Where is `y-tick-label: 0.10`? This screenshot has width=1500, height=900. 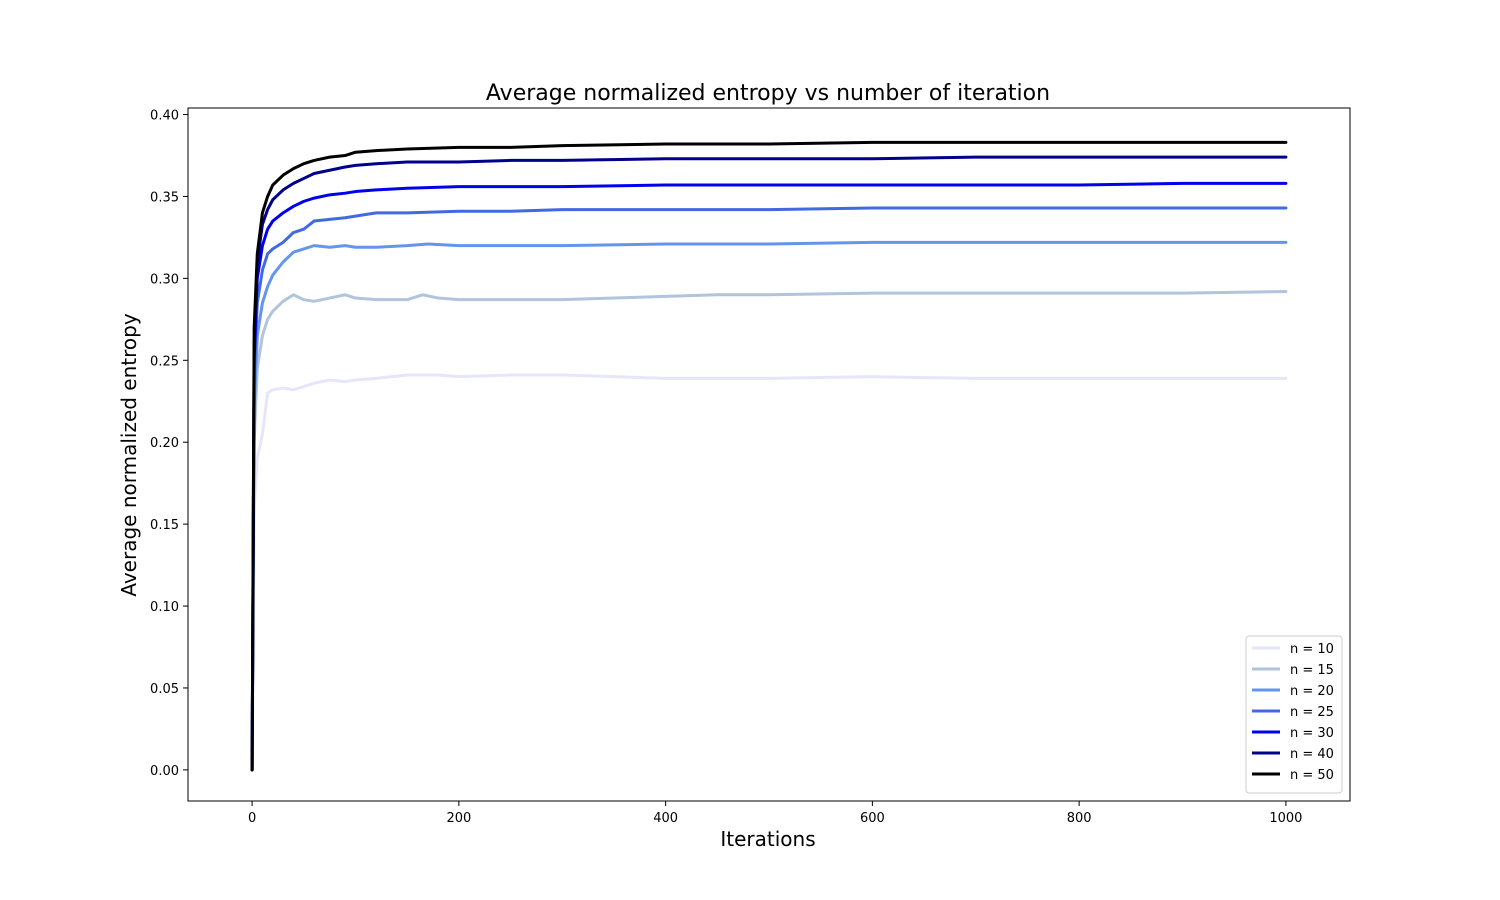
y-tick-label: 0.10 is located at coordinates (164, 607).